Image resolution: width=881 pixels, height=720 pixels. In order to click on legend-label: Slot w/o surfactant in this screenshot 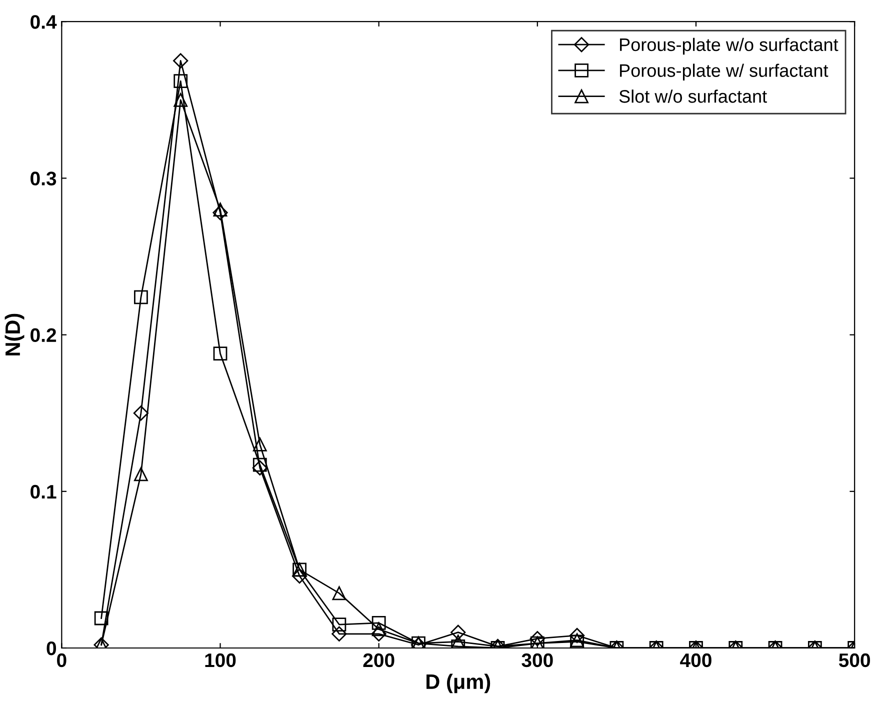, I will do `click(693, 96)`.